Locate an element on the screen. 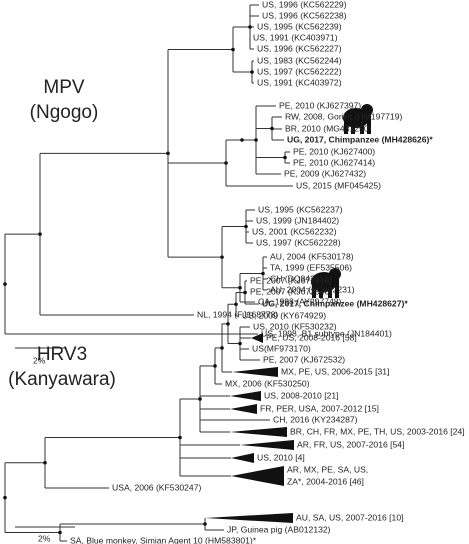 The width and height of the screenshot is (469, 544). leaf-label: US, 2009 (KY674929) is located at coordinates (284, 315).